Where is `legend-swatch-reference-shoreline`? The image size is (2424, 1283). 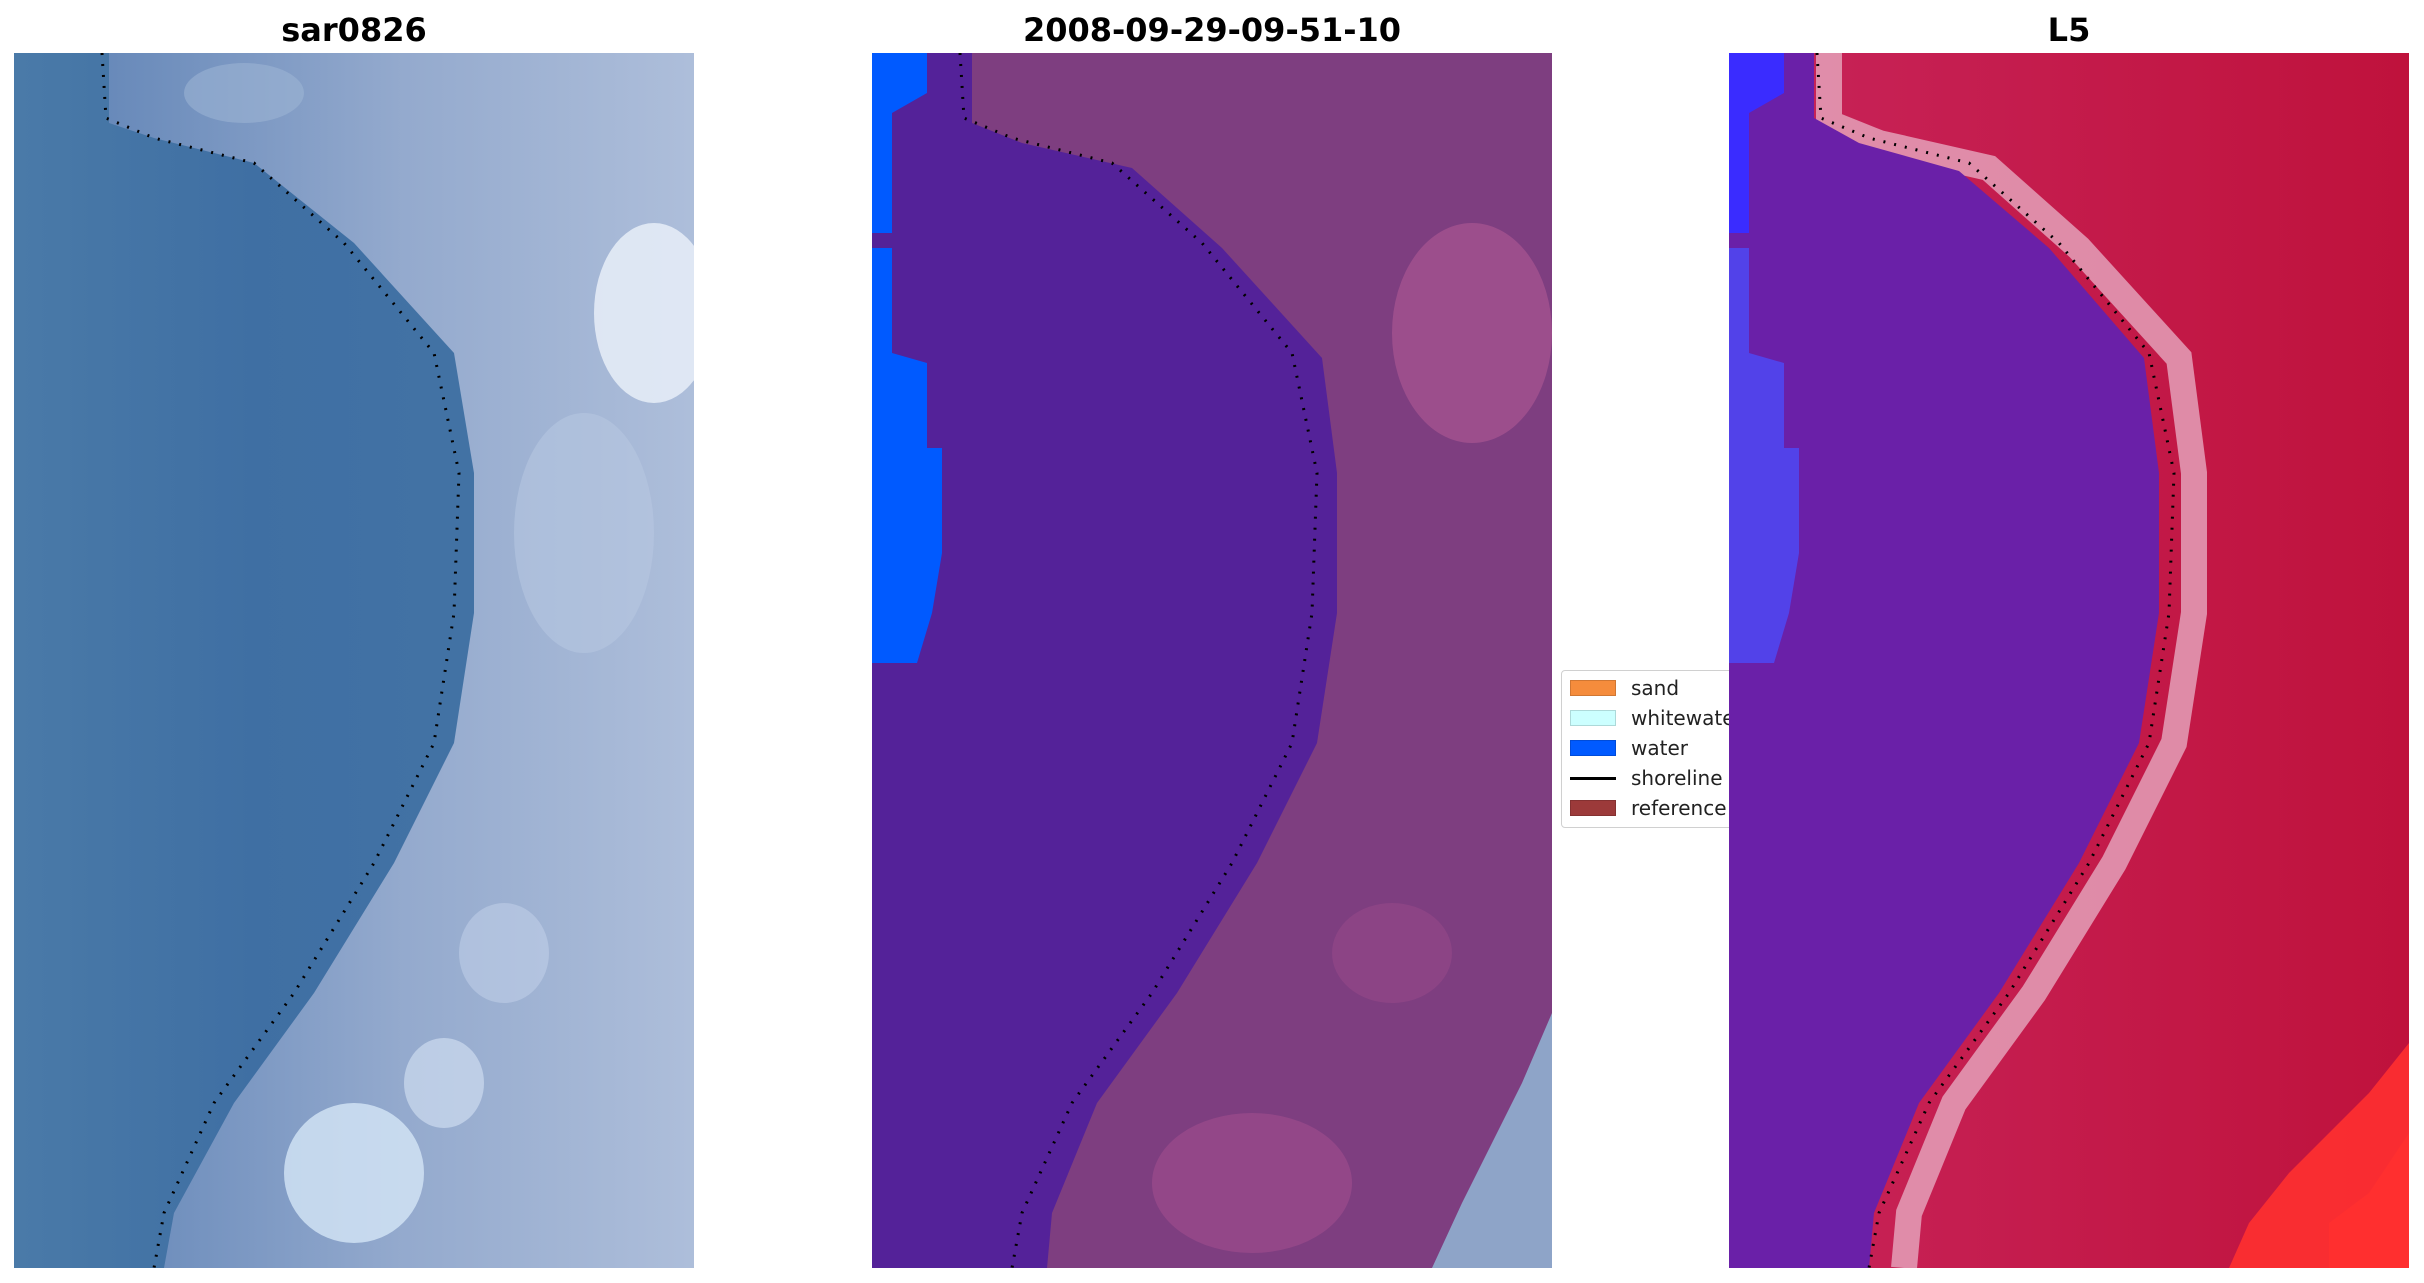
legend-swatch-reference-shoreline is located at coordinates (1593, 808).